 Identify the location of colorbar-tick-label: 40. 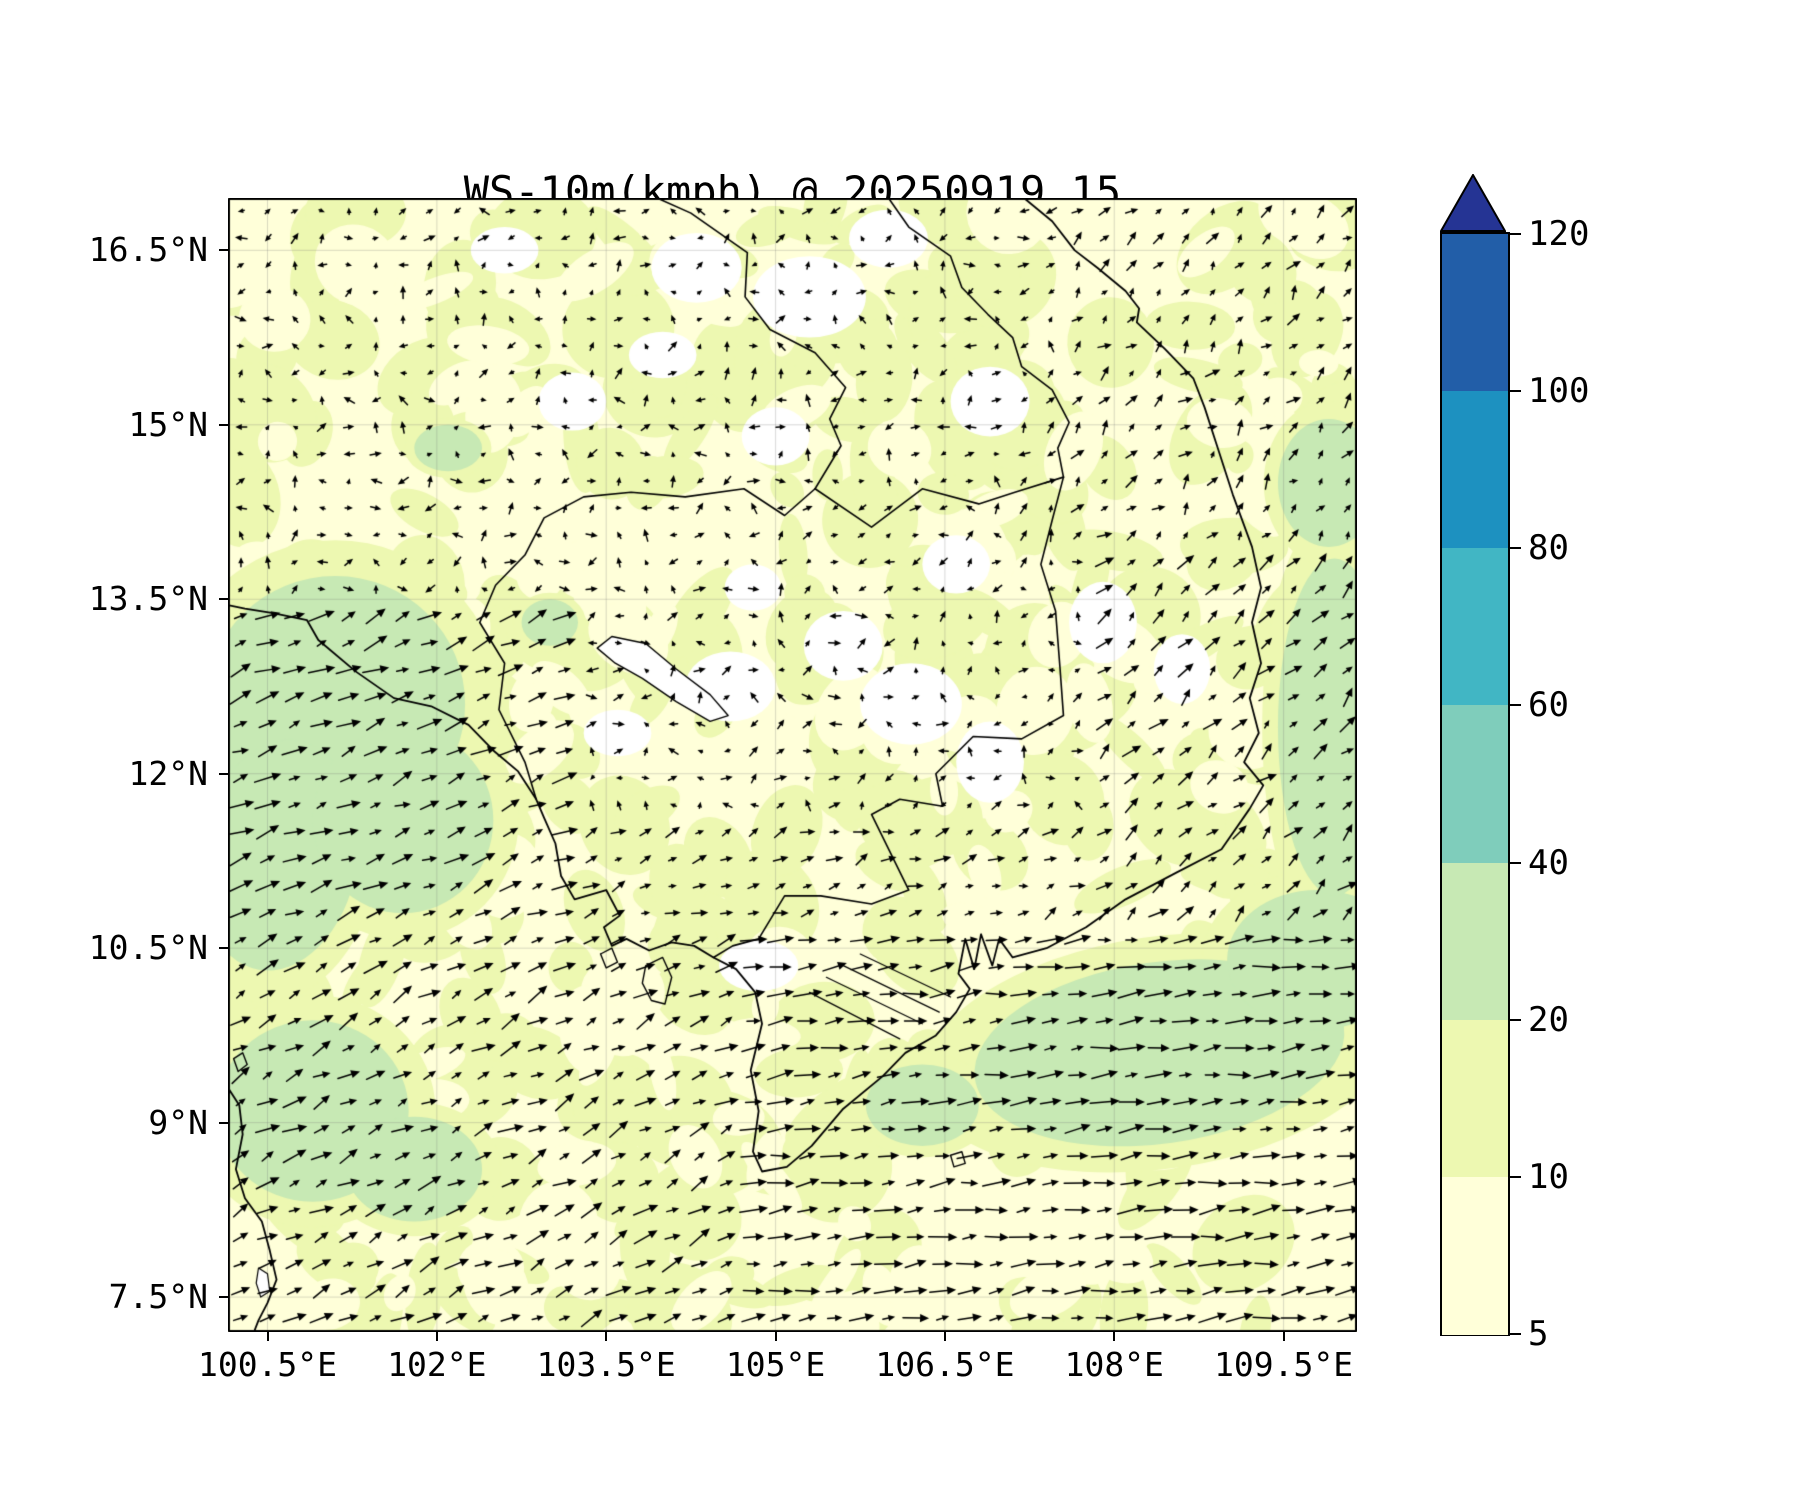
(1548, 862).